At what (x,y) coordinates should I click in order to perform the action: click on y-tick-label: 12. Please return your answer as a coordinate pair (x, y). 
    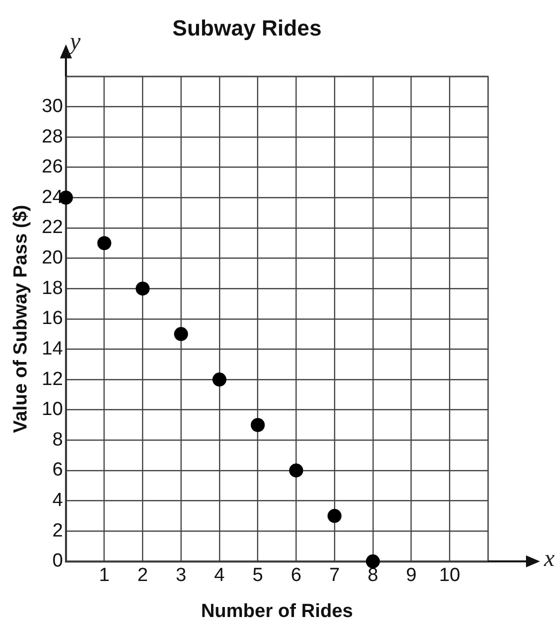
    Looking at the image, I should click on (52, 379).